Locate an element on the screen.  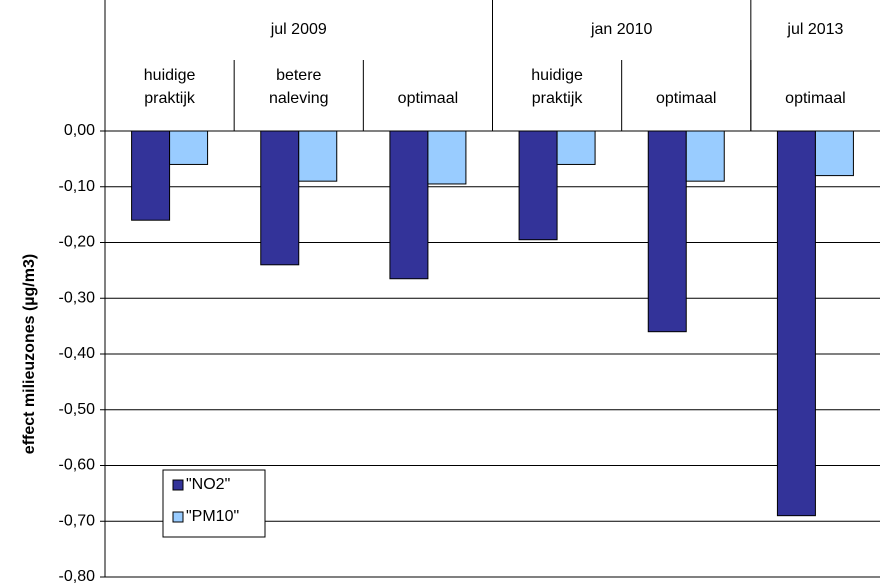
y-tick-label: -0,70 is located at coordinates (77, 520).